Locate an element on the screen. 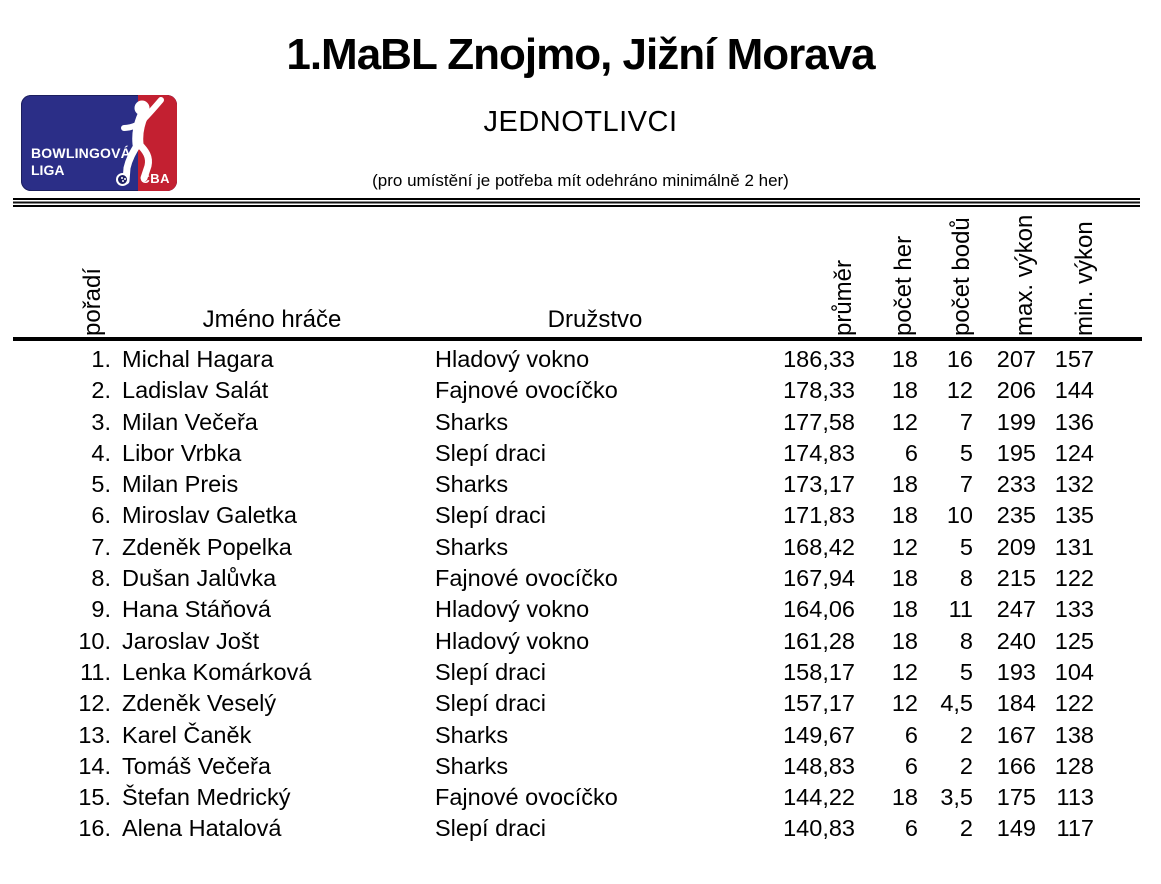 Image resolution: width=1161 pixels, height=884 pixels. cell-max: 167 is located at coordinates (1016, 734).